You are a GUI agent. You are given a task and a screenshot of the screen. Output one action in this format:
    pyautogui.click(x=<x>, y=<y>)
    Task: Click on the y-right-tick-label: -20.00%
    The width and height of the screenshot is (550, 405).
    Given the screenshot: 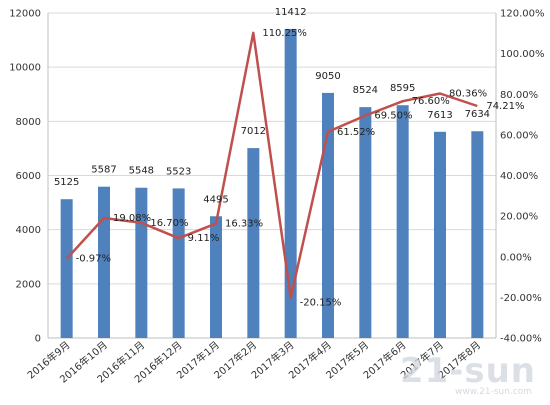 What is the action you would take?
    pyautogui.click(x=521, y=298)
    